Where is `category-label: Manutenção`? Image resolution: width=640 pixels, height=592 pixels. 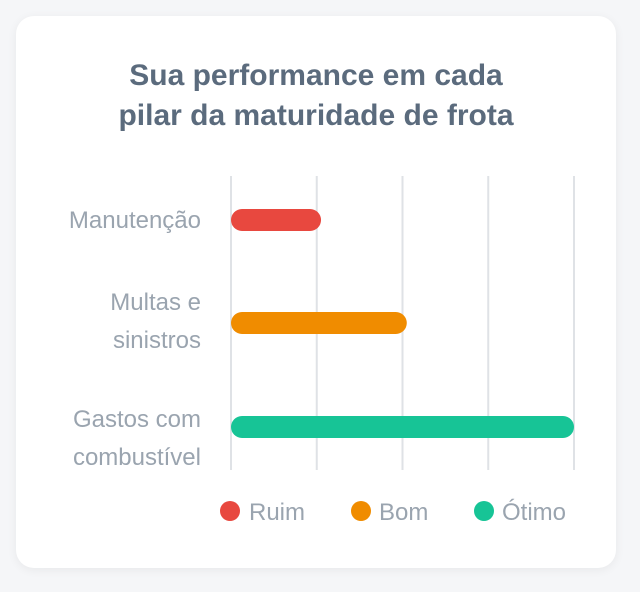 category-label: Manutenção is located at coordinates (135, 220).